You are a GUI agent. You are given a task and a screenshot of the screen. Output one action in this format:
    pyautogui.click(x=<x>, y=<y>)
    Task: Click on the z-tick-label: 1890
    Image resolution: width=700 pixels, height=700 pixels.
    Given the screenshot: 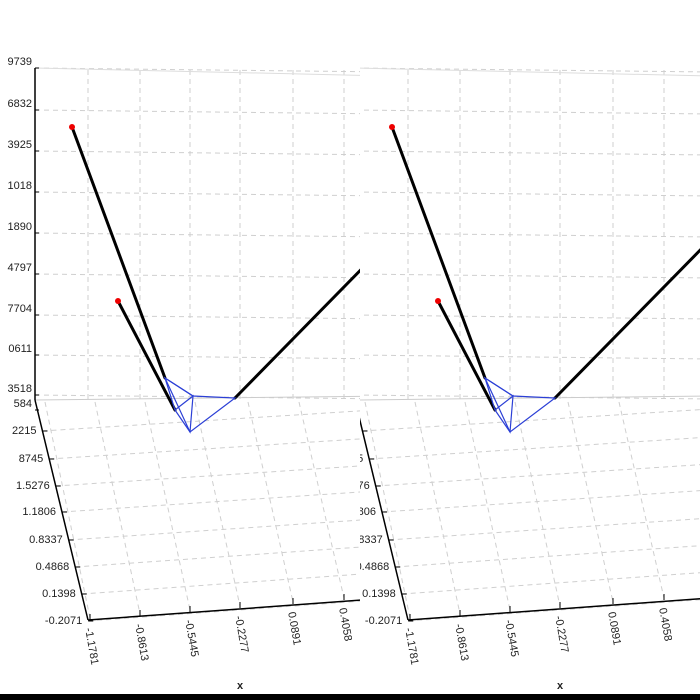 What is the action you would take?
    pyautogui.click(x=20, y=227)
    